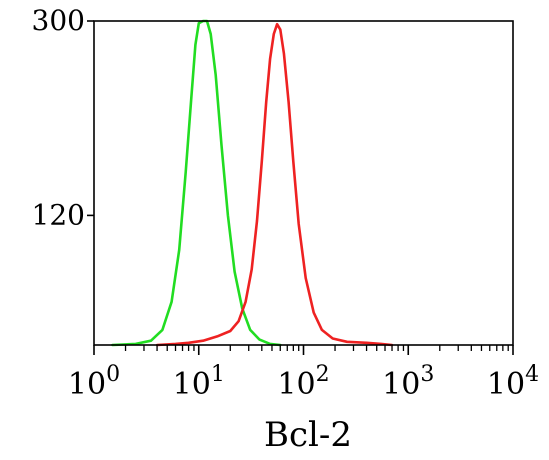 Image resolution: width=549 pixels, height=460 pixels. Describe the element at coordinates (58, 214) in the screenshot. I see `y-tick-label-120: 120` at that location.